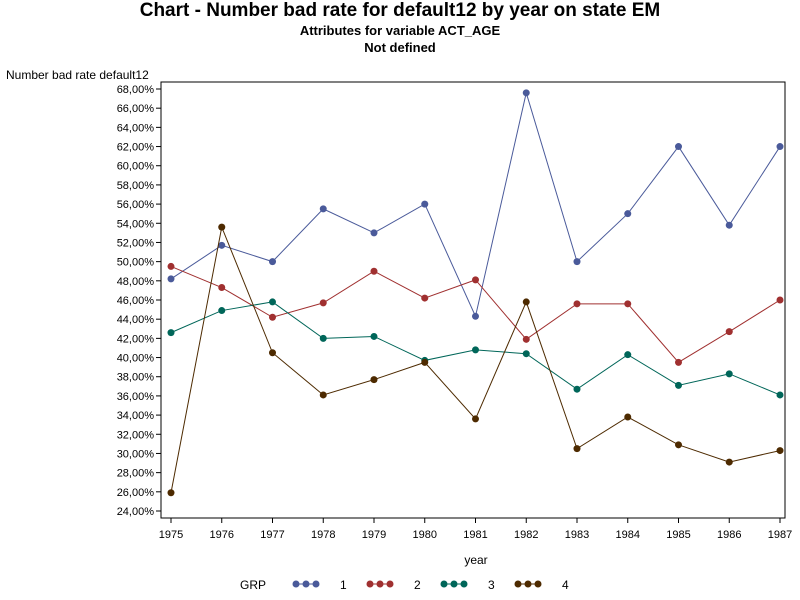 This screenshot has height=600, width=800. What do you see at coordinates (343, 585) in the screenshot?
I see `legend-label-1: 1` at bounding box center [343, 585].